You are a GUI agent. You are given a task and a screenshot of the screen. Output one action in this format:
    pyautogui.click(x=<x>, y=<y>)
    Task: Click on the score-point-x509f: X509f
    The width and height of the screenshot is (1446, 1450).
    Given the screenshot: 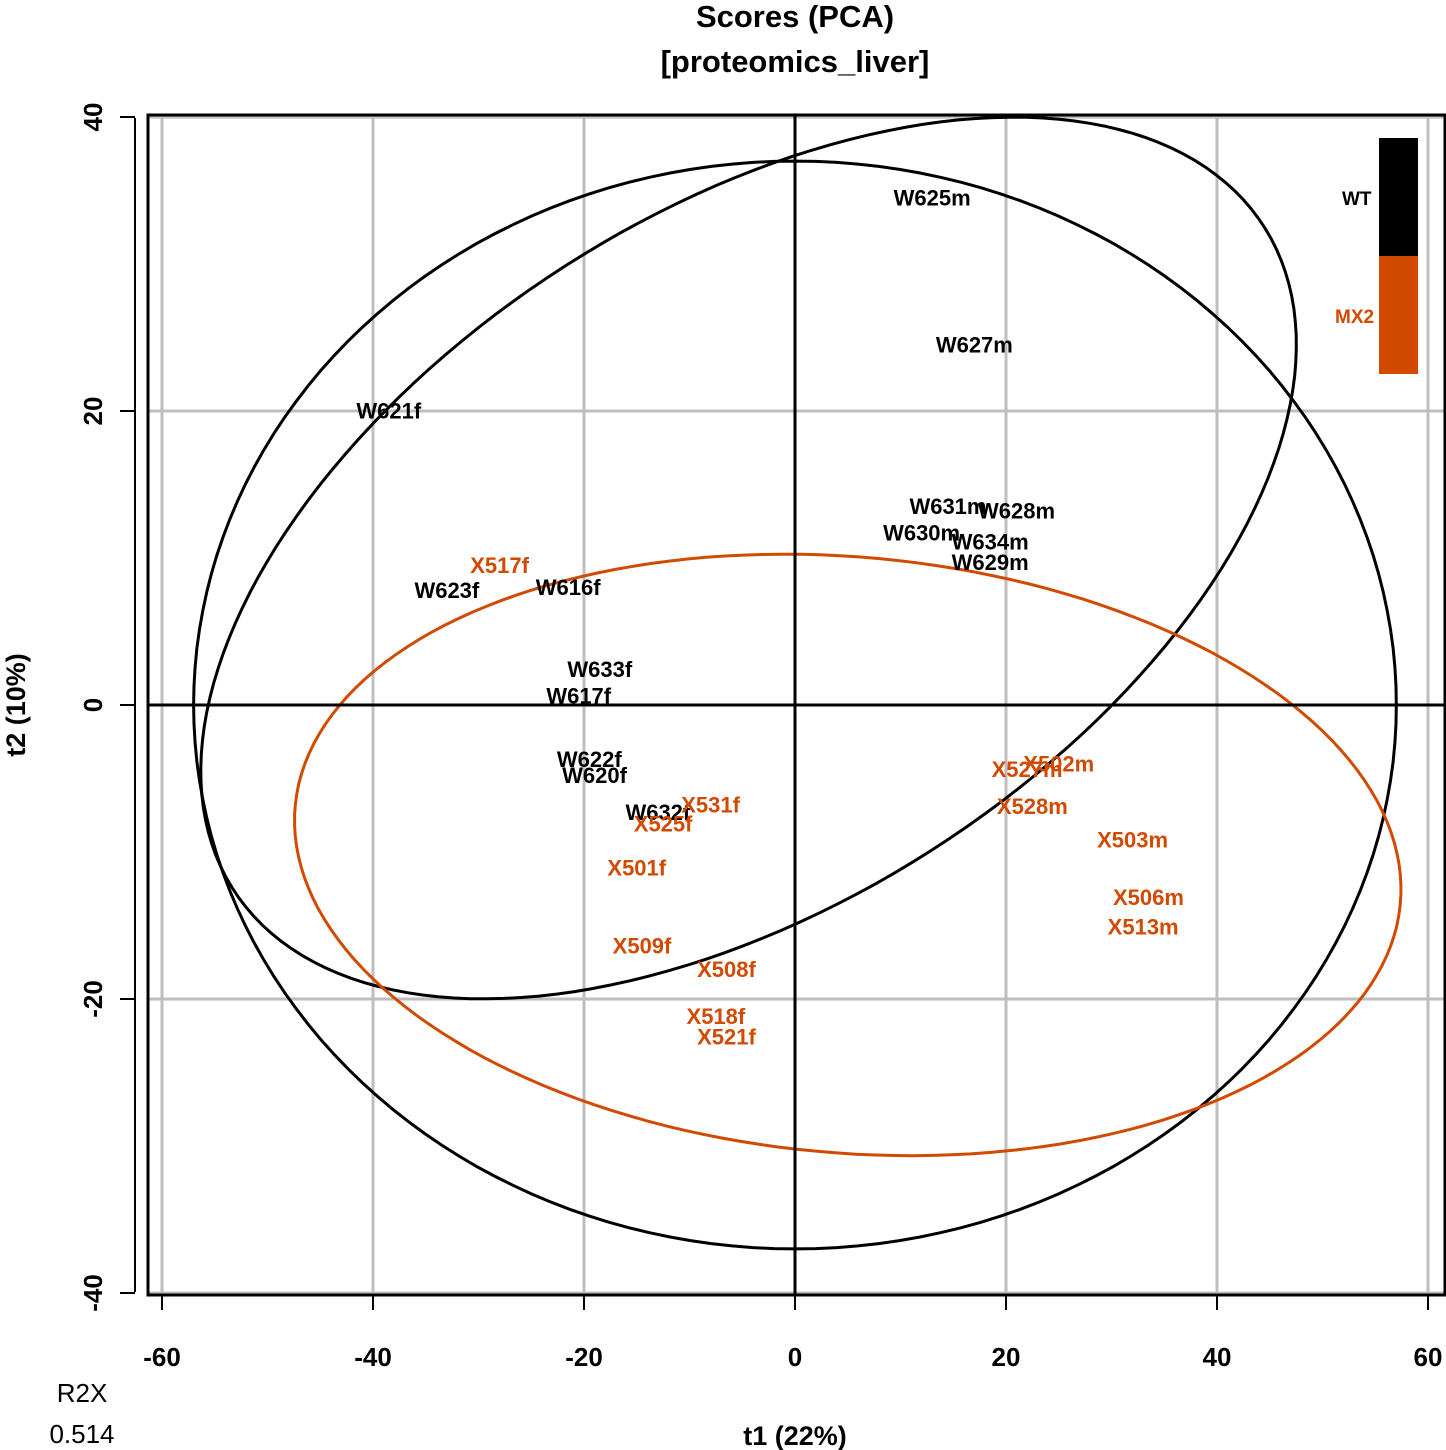 What is the action you would take?
    pyautogui.click(x=642, y=946)
    